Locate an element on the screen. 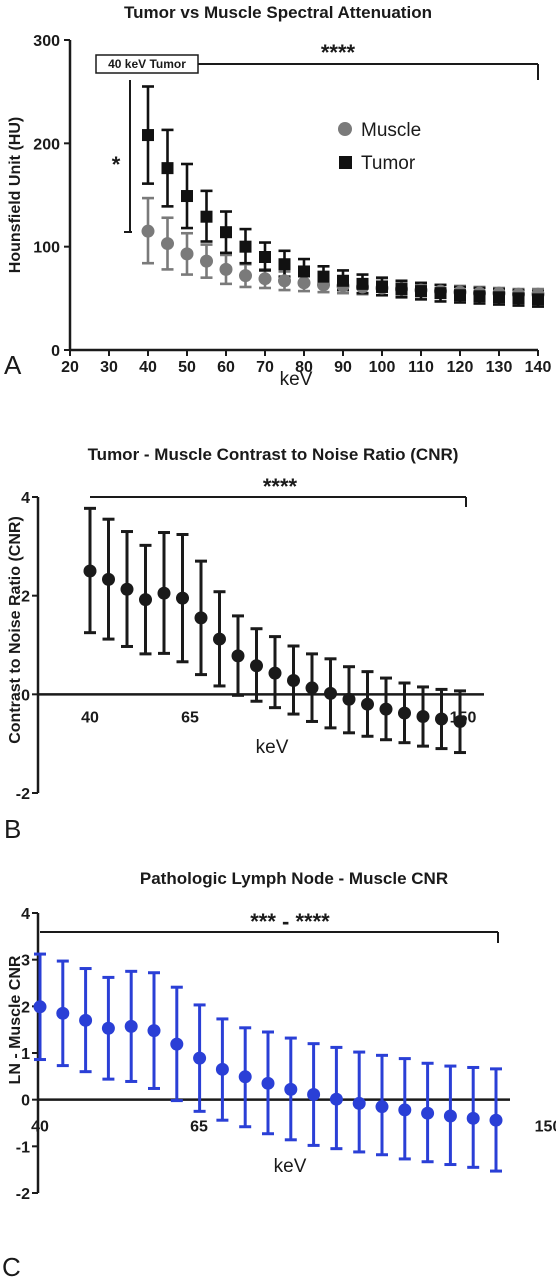 Image resolution: width=556 pixels, height=1280 pixels. panel-b-y-tick-label: -2 is located at coordinates (23, 794).